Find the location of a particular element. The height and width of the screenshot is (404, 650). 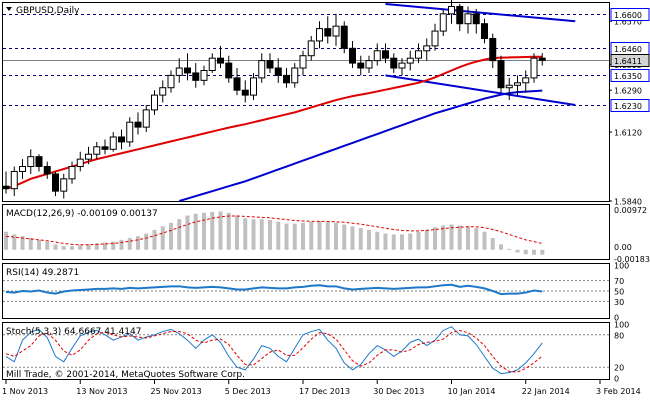

macd-plot: 0.00972 0.00 -0.00183 is located at coordinates (327, 235).